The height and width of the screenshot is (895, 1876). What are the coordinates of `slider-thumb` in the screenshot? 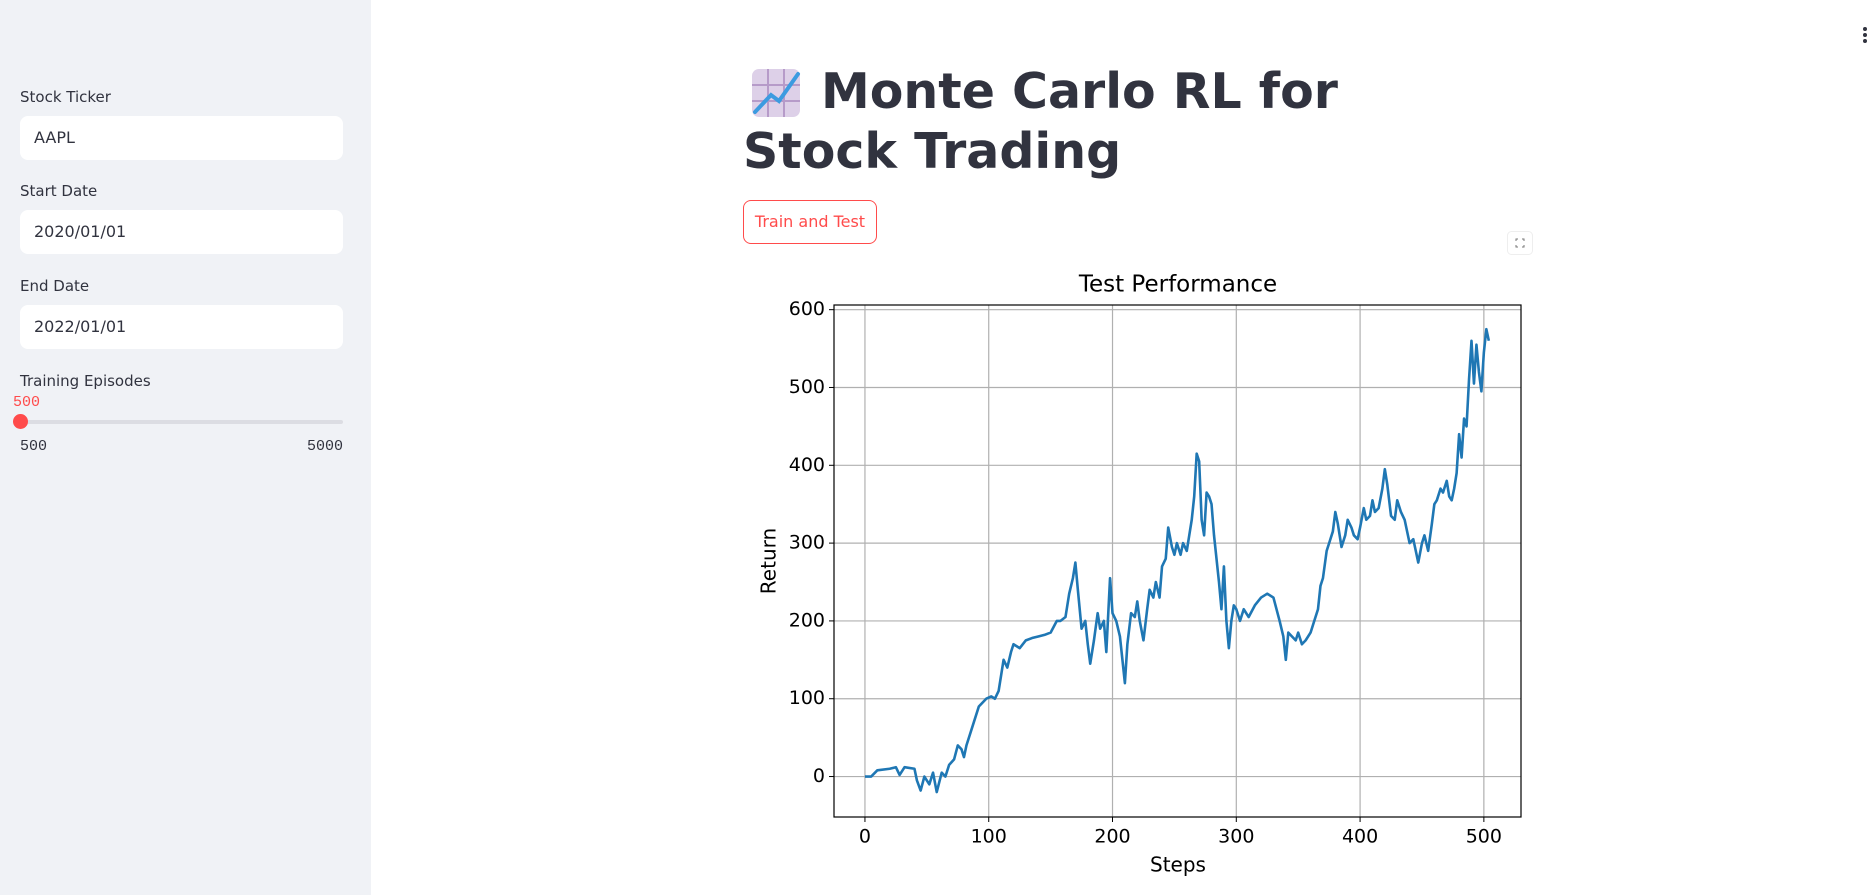 It's located at (20, 421).